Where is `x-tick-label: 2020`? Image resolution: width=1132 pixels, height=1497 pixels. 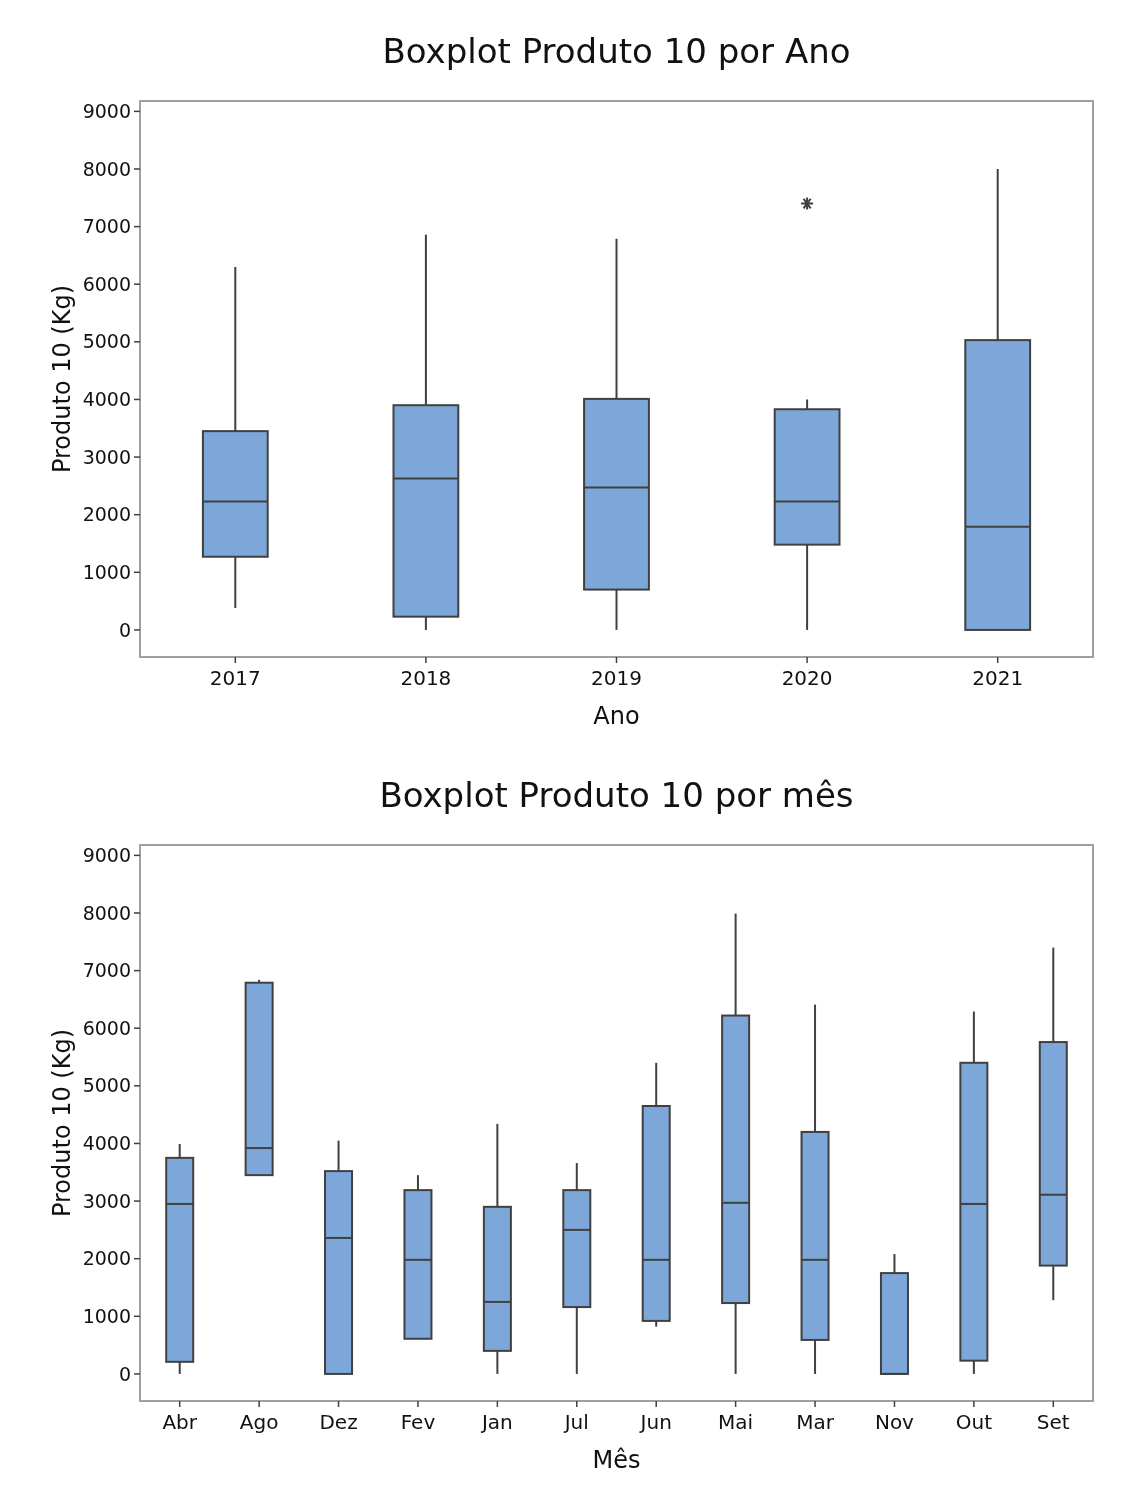 x-tick-label: 2020 is located at coordinates (807, 678).